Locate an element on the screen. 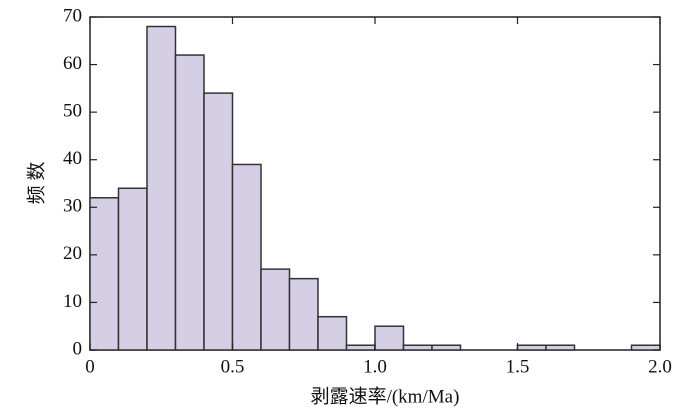  y-tick-label: 40 is located at coordinates (72, 158).